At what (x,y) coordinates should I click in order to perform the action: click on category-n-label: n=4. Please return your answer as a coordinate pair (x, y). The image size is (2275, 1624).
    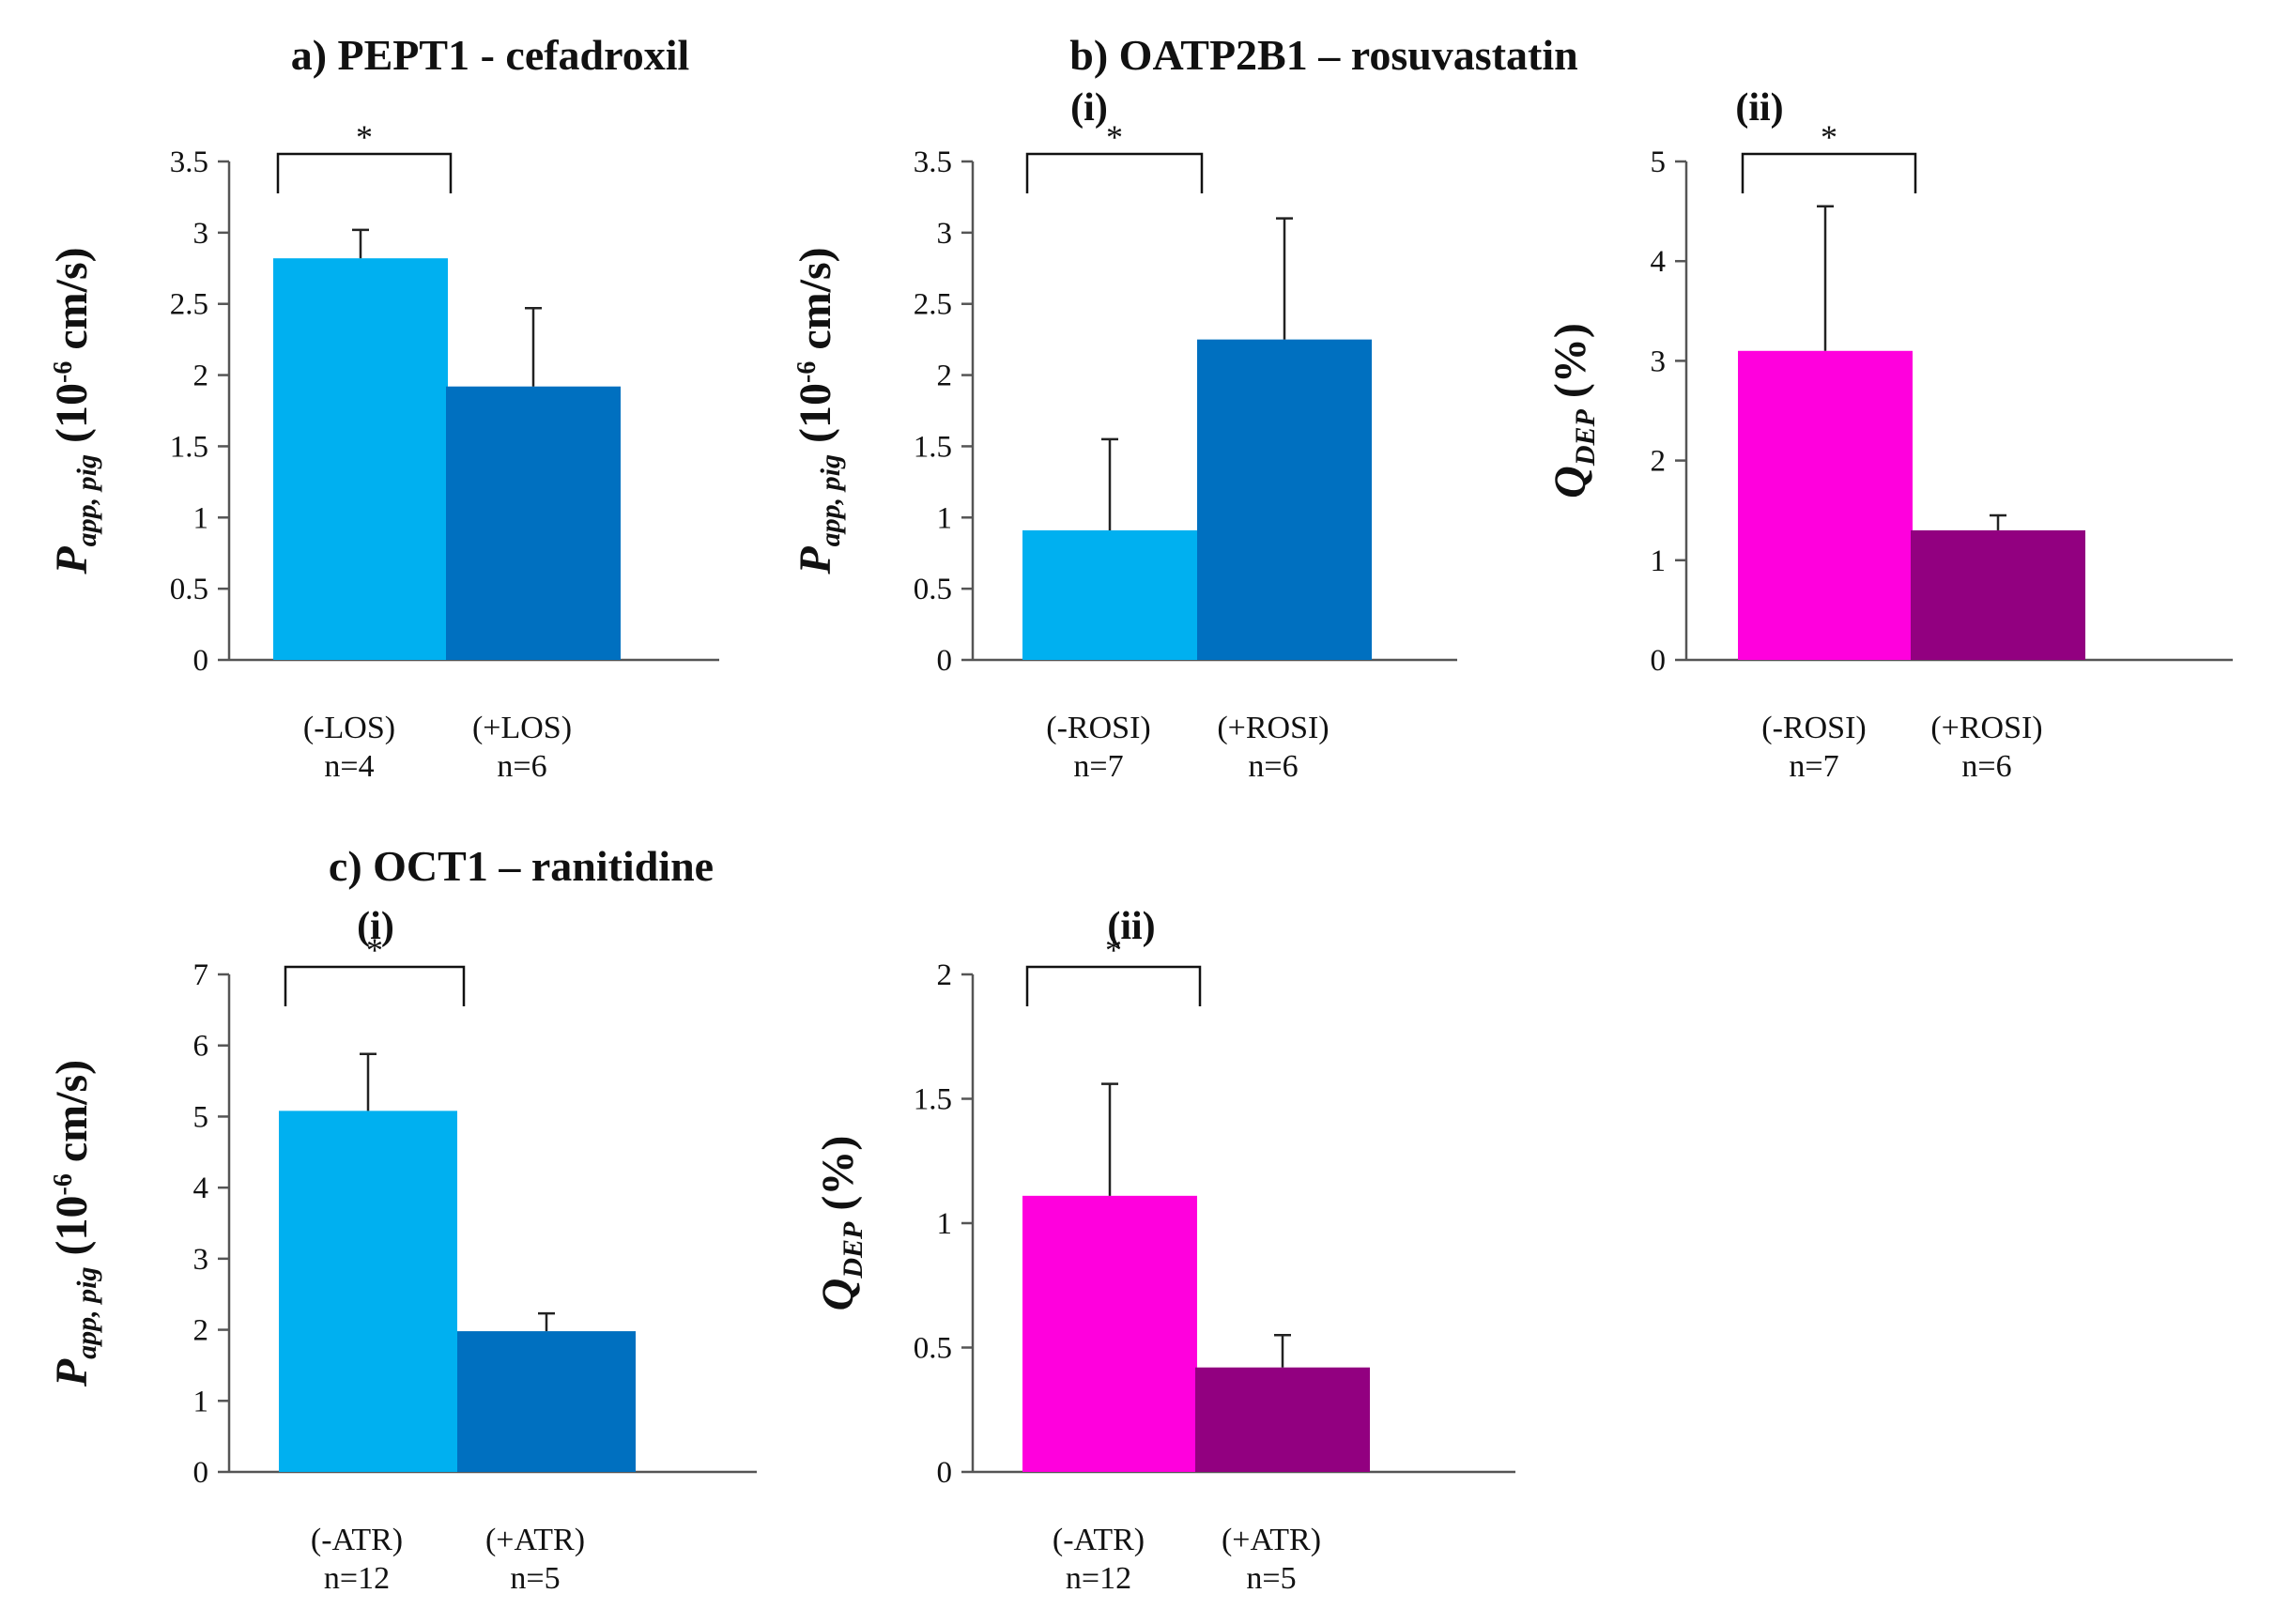
    Looking at the image, I should click on (349, 766).